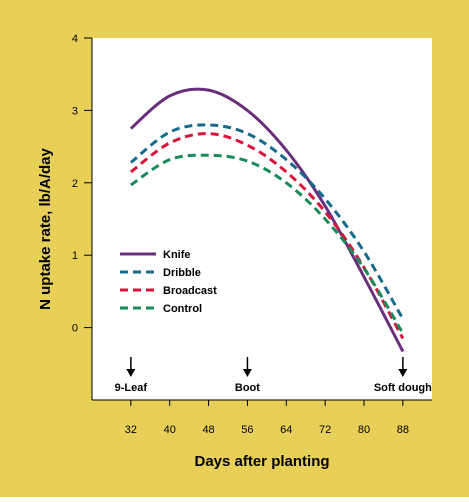 The width and height of the screenshot is (469, 502). Describe the element at coordinates (403, 430) in the screenshot. I see `x-tick-label: 88` at that location.